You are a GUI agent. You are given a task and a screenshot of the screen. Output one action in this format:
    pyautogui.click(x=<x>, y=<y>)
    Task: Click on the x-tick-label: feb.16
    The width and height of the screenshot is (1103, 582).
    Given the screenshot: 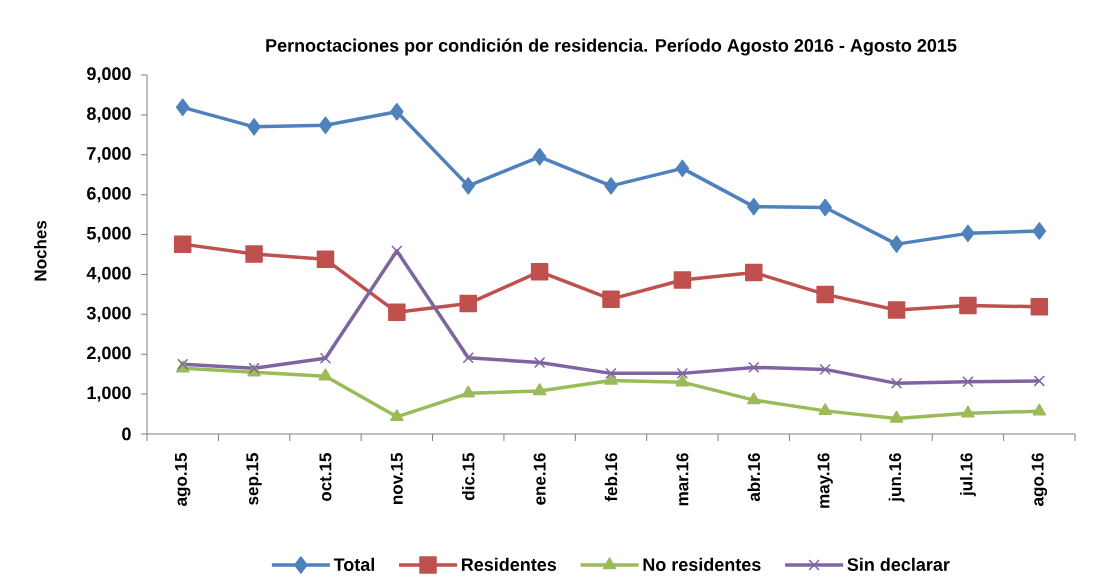 What is the action you would take?
    pyautogui.click(x=611, y=477)
    